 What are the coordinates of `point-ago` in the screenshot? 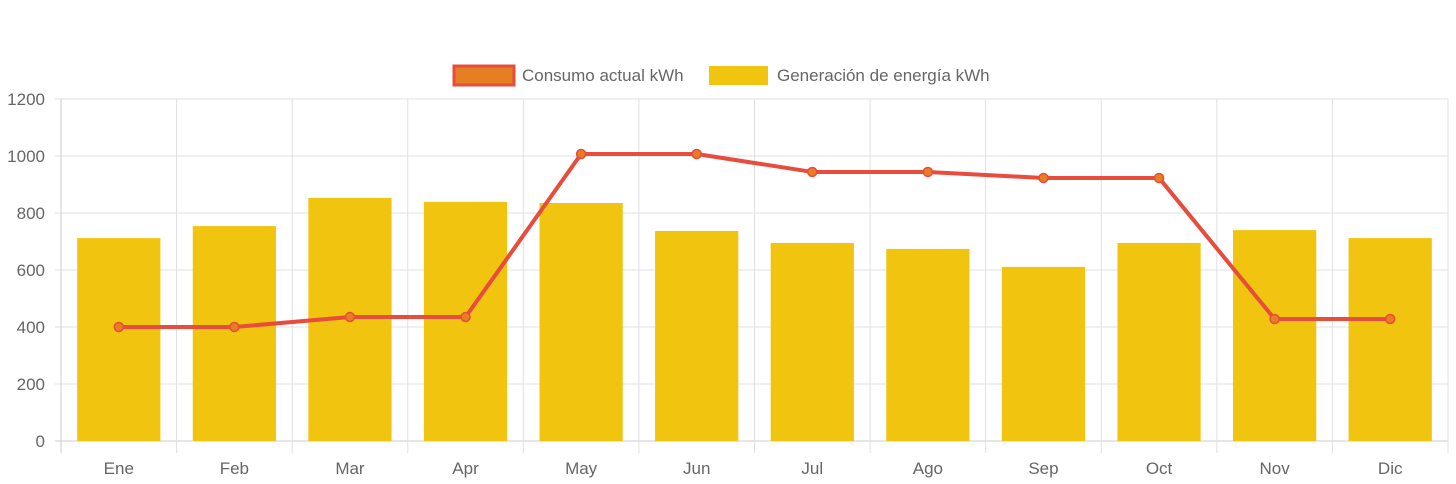 It's located at (928, 172).